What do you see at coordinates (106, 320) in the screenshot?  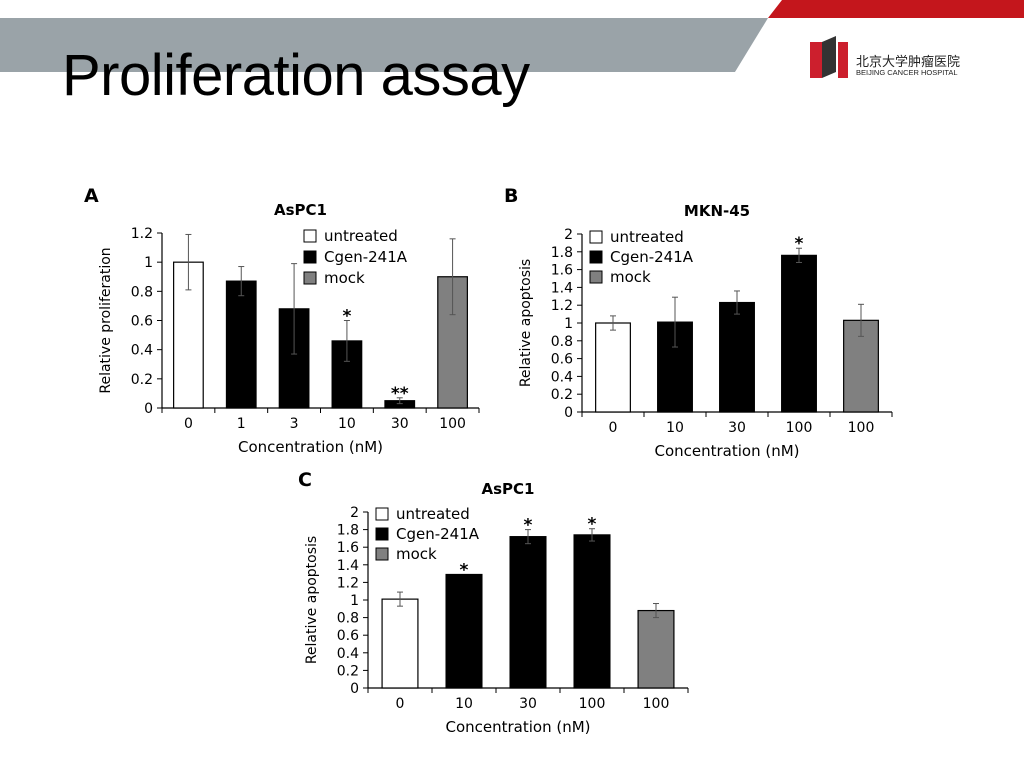 I see `y-axis-label: Relative proliferation` at bounding box center [106, 320].